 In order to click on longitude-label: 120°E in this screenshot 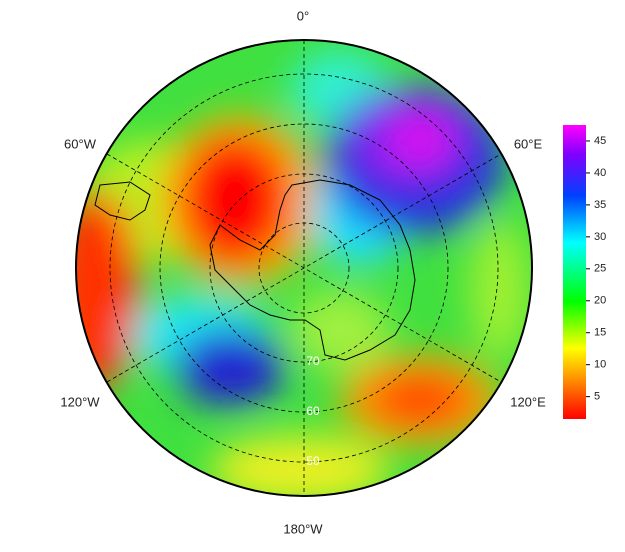, I will do `click(528, 401)`.